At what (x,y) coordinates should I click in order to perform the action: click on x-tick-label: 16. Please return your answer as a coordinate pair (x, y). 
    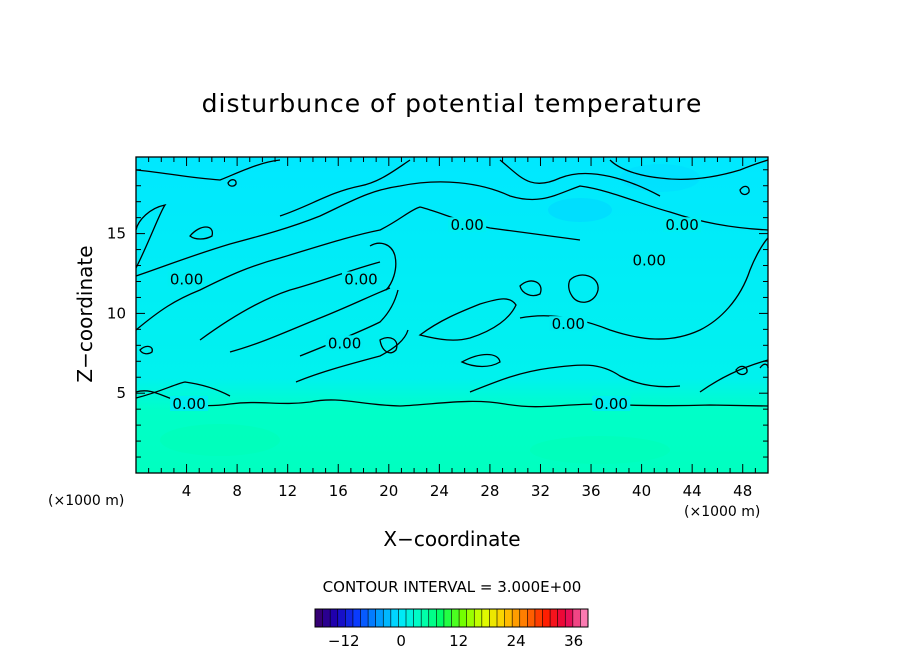
    Looking at the image, I should click on (338, 491).